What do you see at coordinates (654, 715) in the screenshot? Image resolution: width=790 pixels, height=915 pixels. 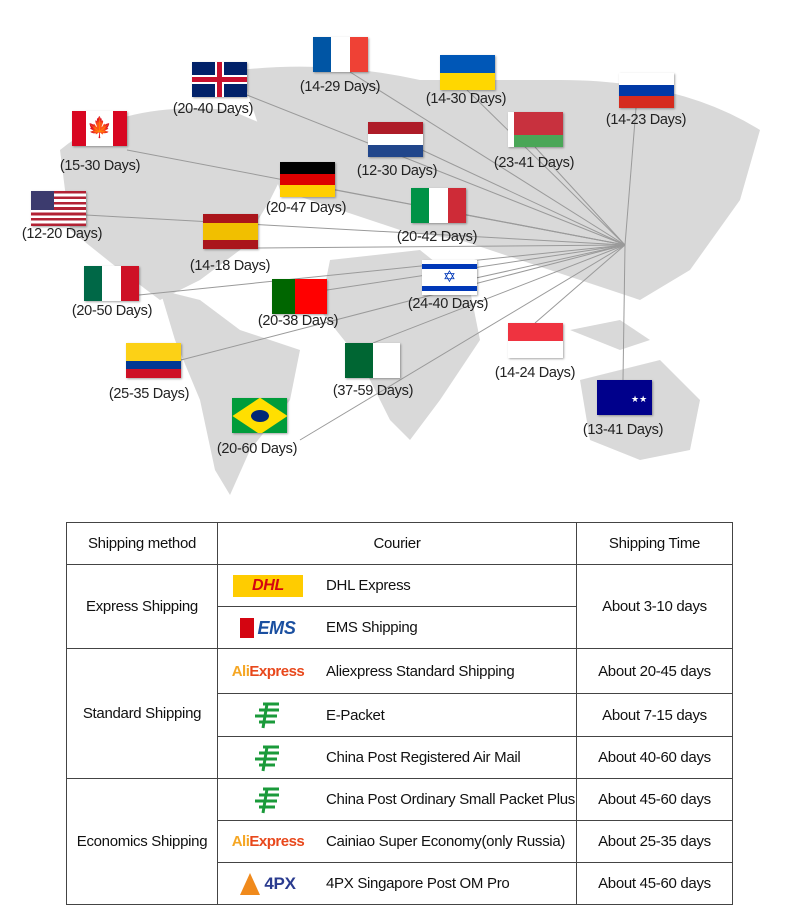 I see `shipping-time-cell: About 7-15 days` at bounding box center [654, 715].